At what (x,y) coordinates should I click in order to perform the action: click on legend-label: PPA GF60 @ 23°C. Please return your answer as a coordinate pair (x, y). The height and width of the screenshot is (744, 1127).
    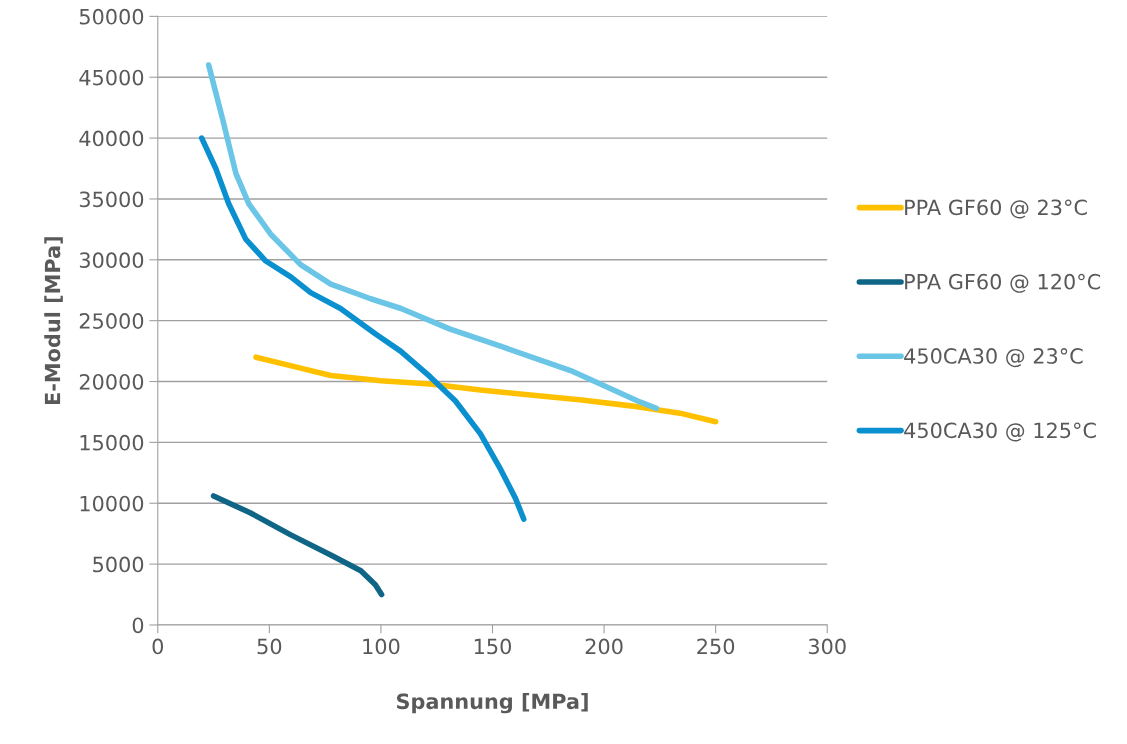
    Looking at the image, I should click on (996, 209).